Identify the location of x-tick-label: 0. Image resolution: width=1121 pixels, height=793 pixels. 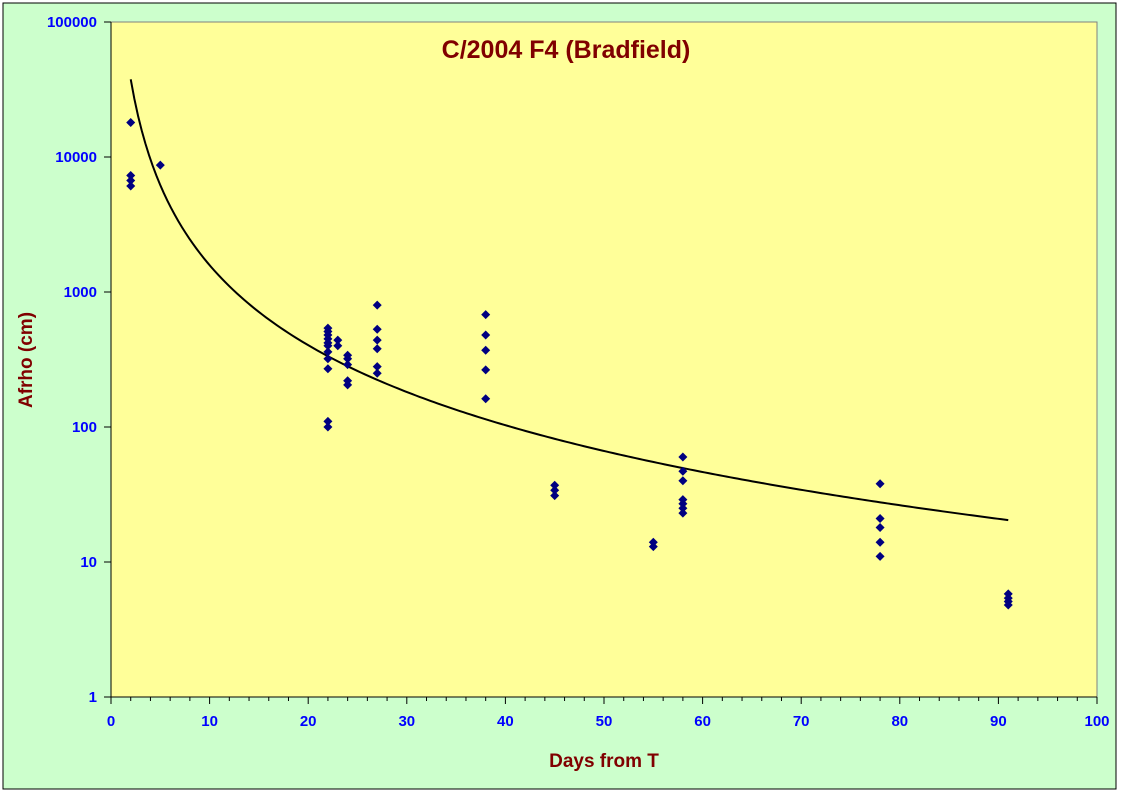
(111, 721).